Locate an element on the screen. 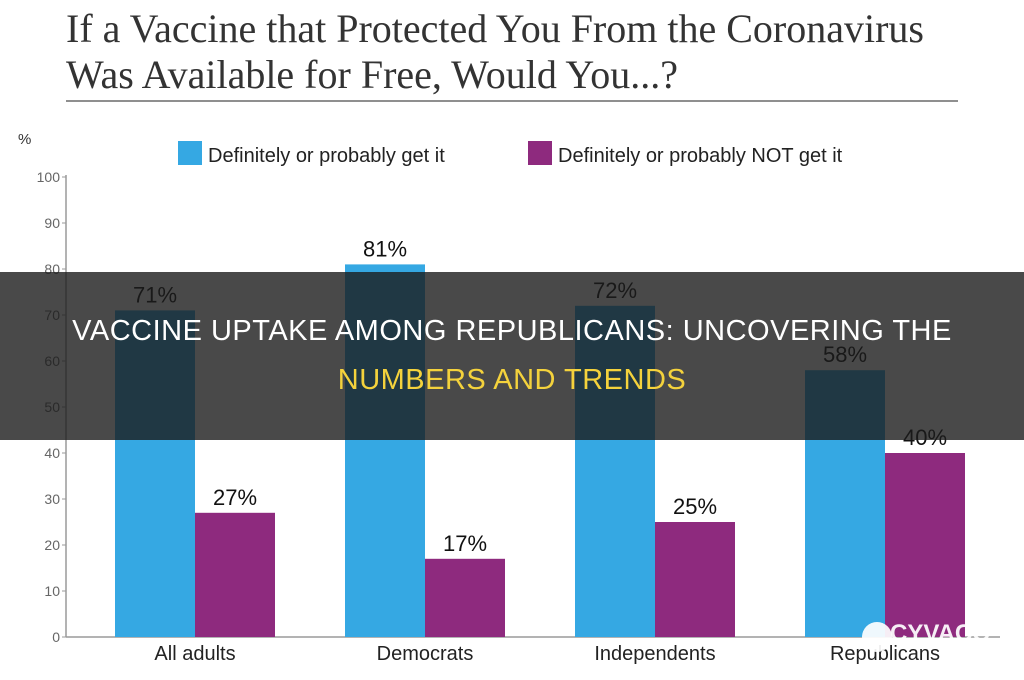 This screenshot has height=680, width=1024. x-tick-label: Republicans is located at coordinates (885, 654).